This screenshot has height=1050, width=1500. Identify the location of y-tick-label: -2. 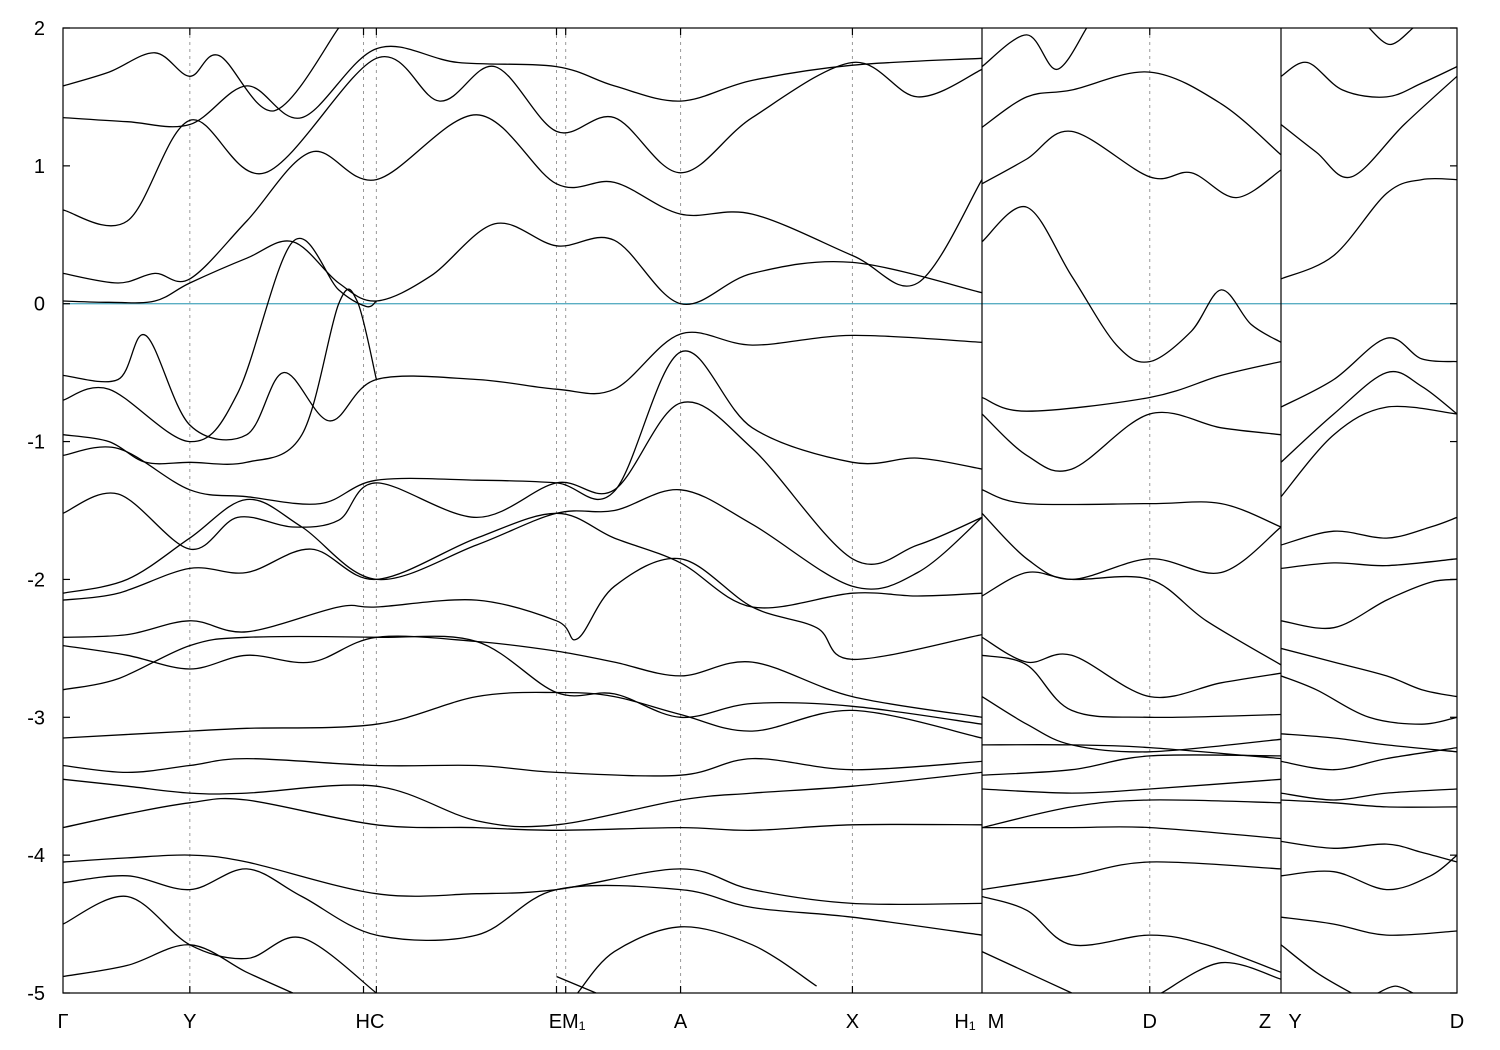
(36, 580).